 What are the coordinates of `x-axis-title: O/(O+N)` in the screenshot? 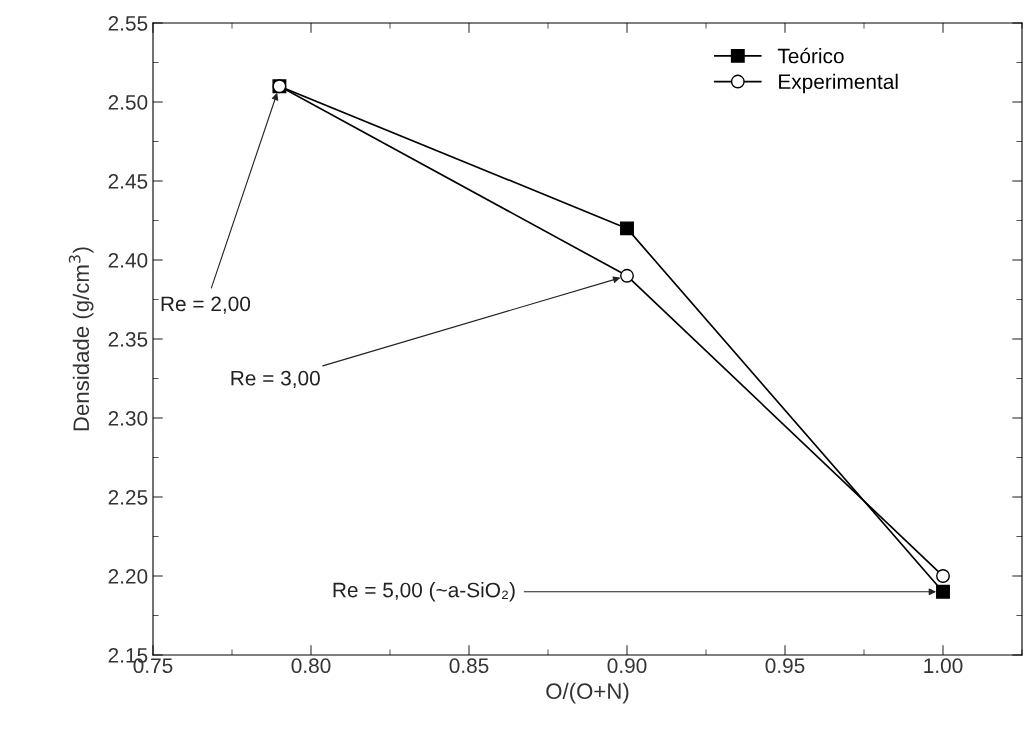 It's located at (587, 693).